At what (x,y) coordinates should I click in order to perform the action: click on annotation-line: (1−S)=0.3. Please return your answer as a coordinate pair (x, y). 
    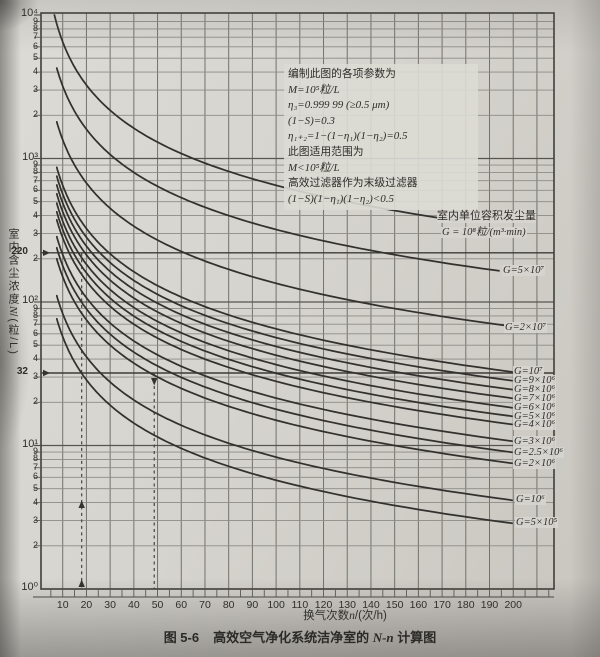
    Looking at the image, I should click on (311, 120).